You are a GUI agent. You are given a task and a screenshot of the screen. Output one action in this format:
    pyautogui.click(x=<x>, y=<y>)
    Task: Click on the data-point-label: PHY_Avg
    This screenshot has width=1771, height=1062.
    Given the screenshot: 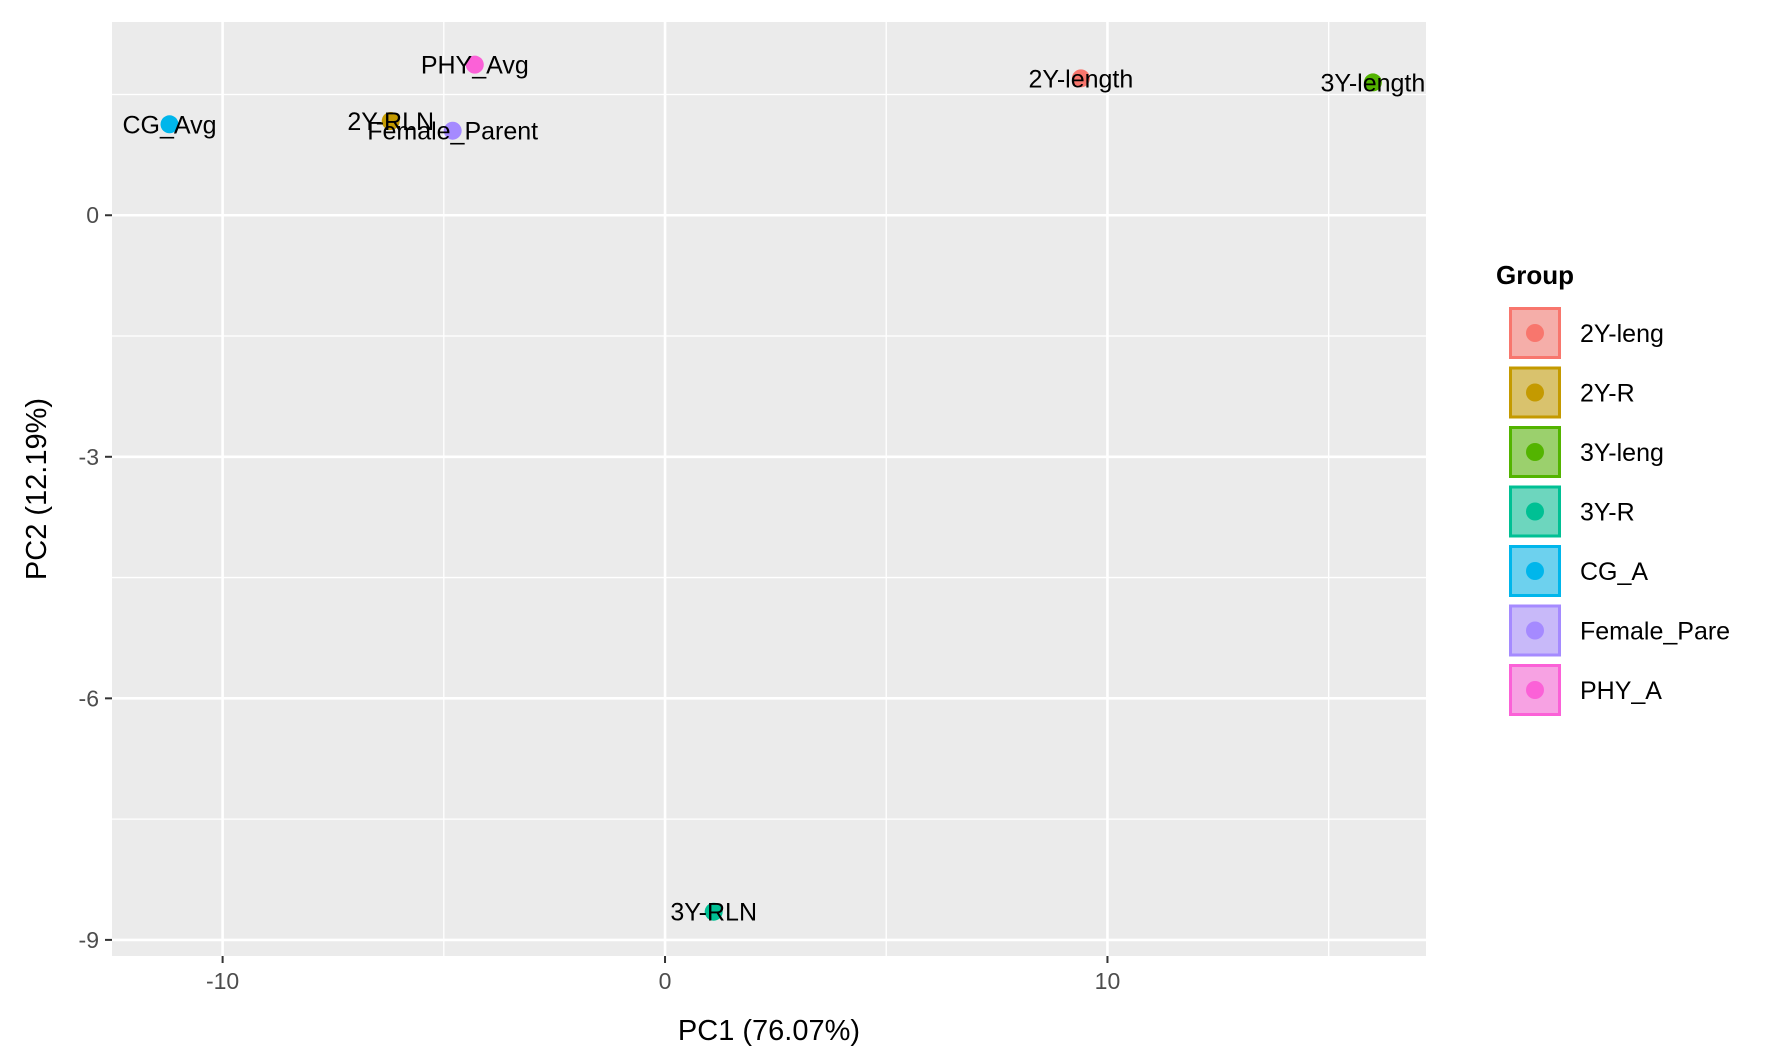 What is the action you would take?
    pyautogui.click(x=475, y=66)
    